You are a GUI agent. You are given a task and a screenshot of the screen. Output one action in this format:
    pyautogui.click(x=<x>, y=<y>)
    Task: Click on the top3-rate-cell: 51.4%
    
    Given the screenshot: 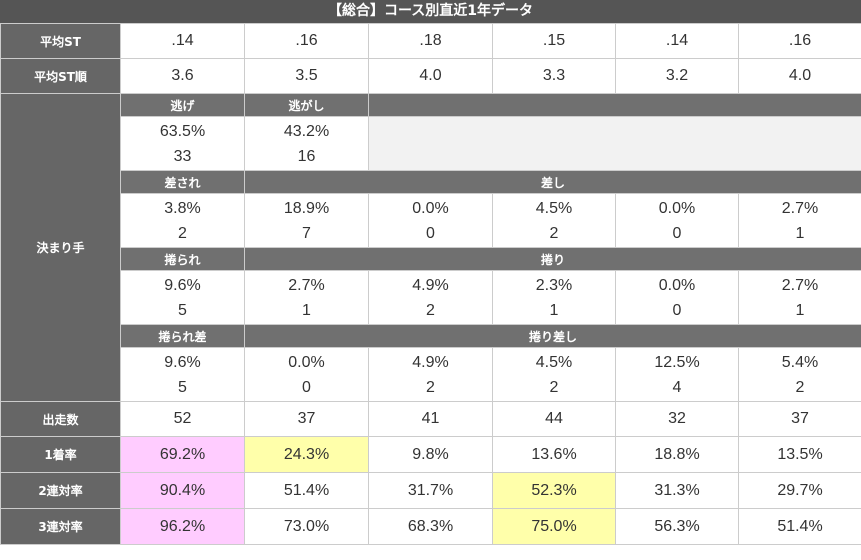 What is the action you would take?
    pyautogui.click(x=799, y=526)
    